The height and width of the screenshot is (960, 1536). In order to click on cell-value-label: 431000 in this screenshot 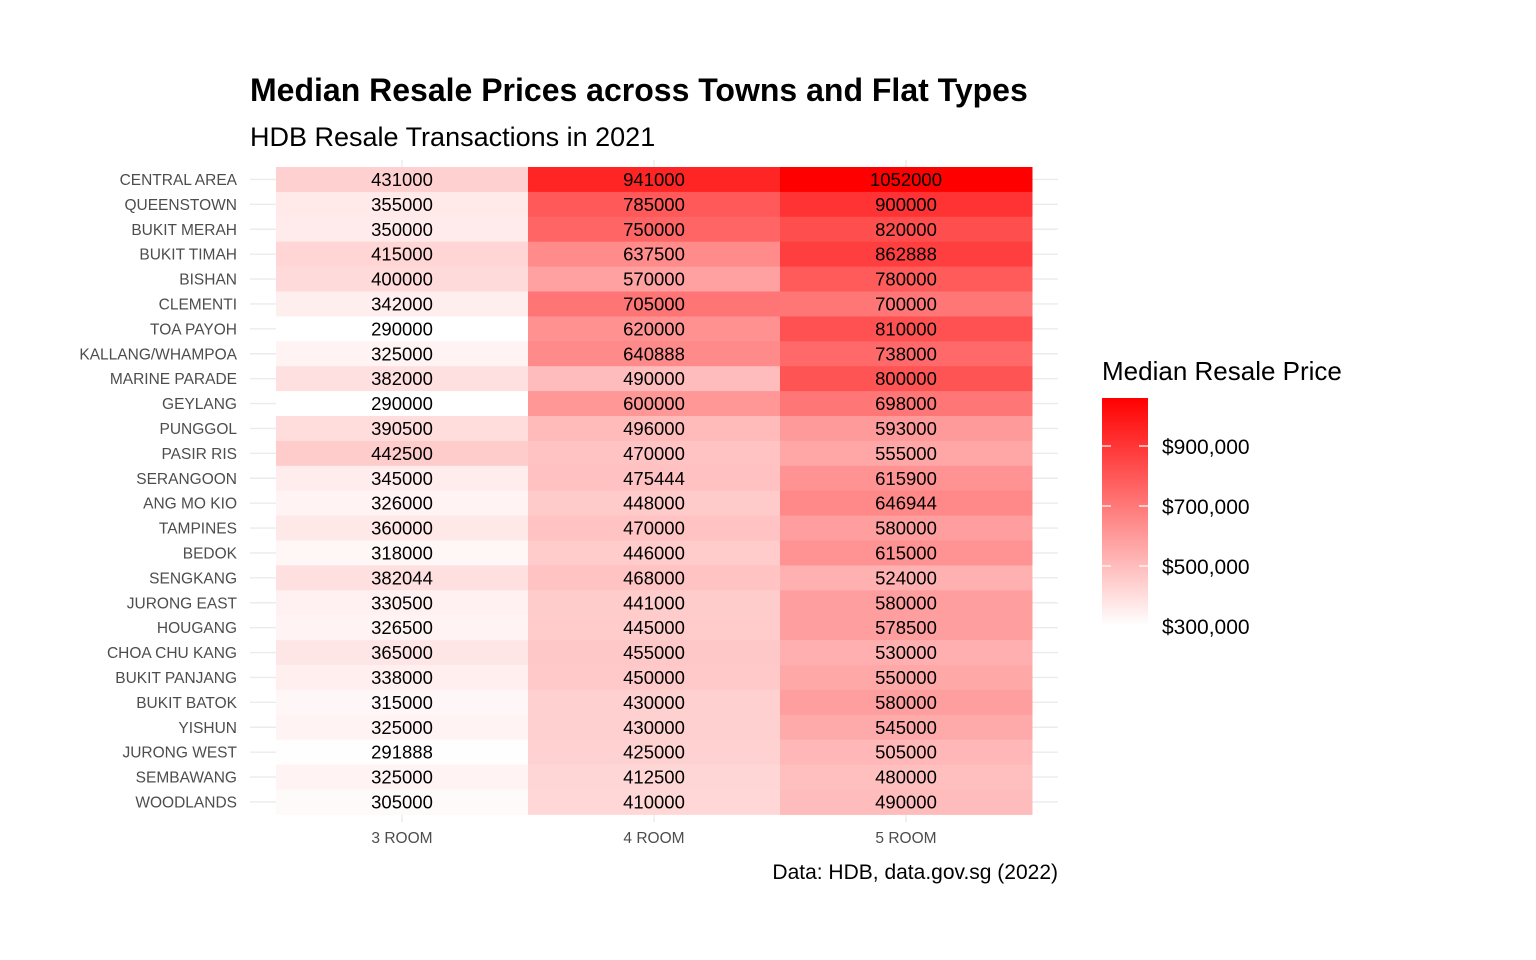, I will do `click(402, 179)`.